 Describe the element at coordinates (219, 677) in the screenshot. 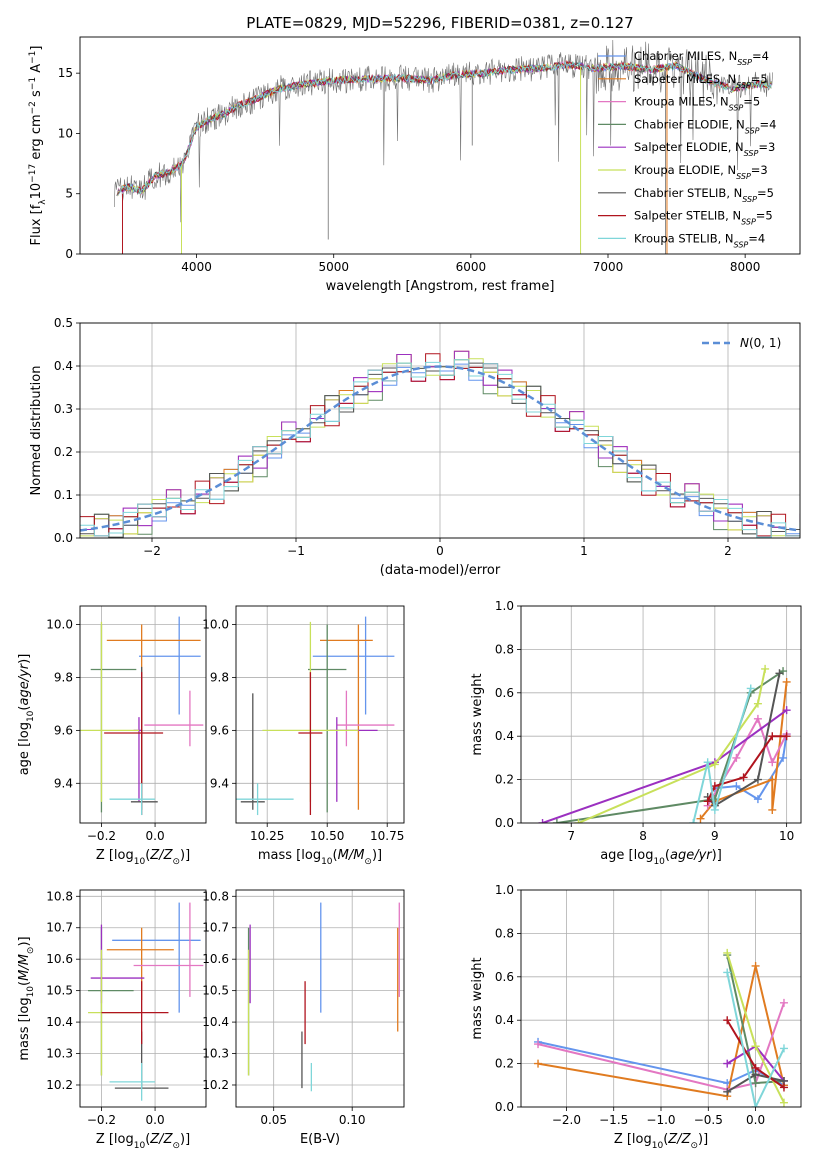

I see `y-tick-label: 9.8` at that location.